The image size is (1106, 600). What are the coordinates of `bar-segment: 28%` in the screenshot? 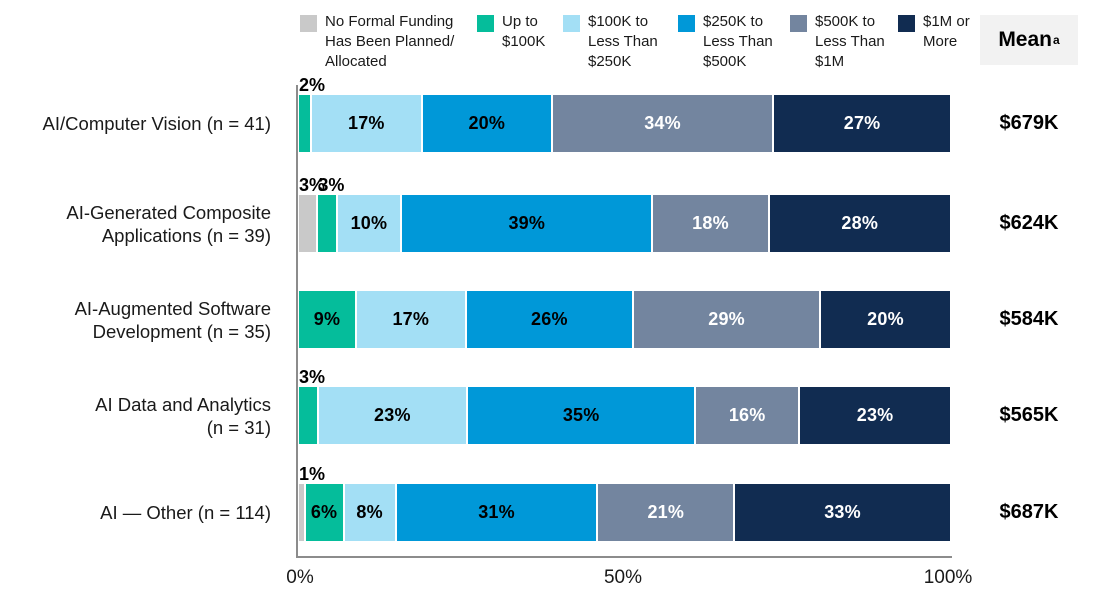 It's located at (859, 223).